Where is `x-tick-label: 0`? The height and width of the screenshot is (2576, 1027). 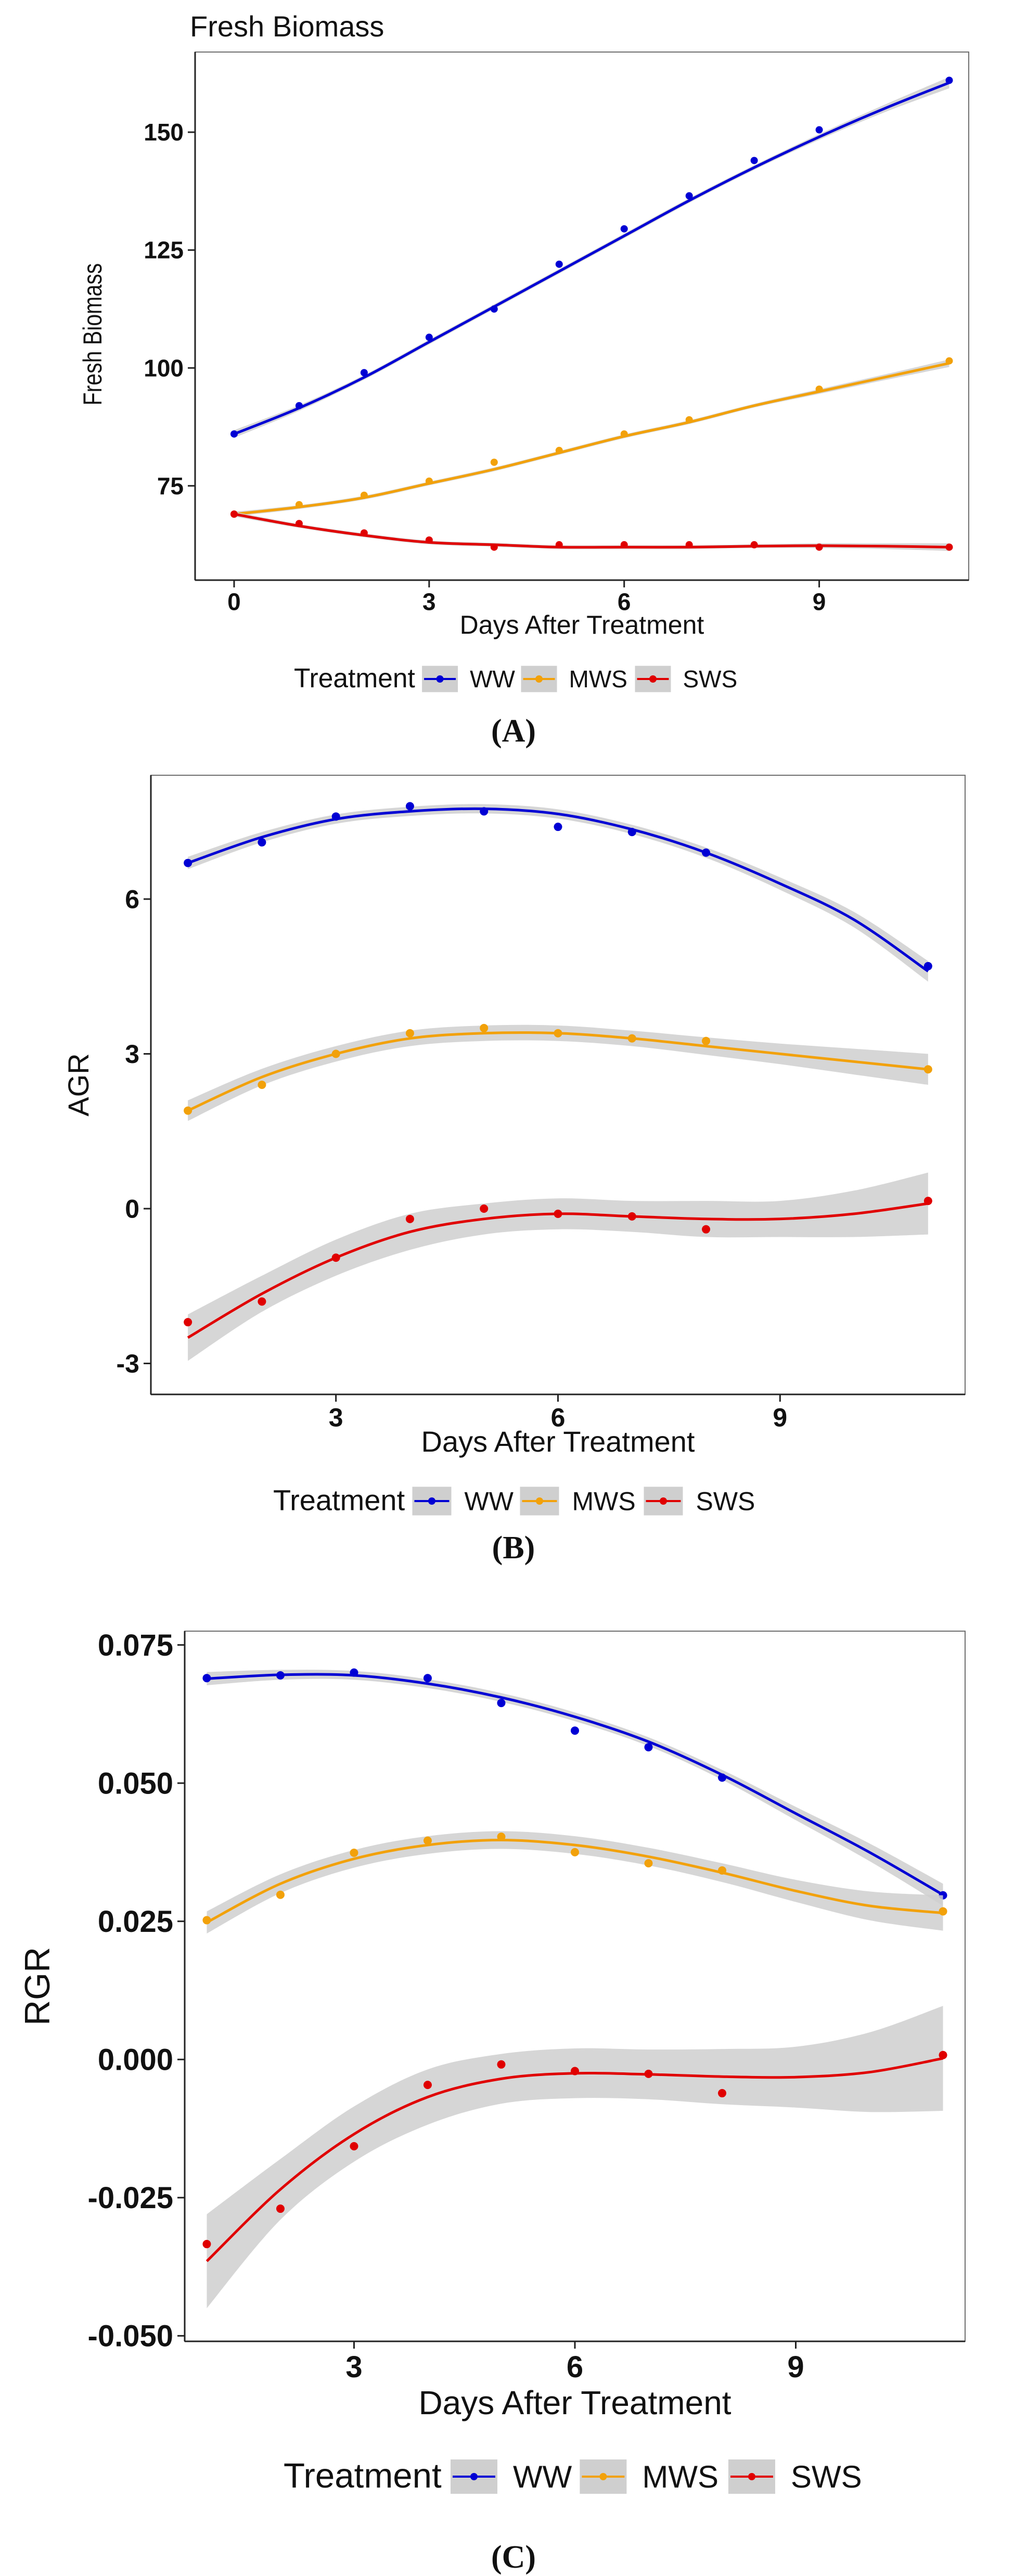
x-tick-label: 0 is located at coordinates (234, 602).